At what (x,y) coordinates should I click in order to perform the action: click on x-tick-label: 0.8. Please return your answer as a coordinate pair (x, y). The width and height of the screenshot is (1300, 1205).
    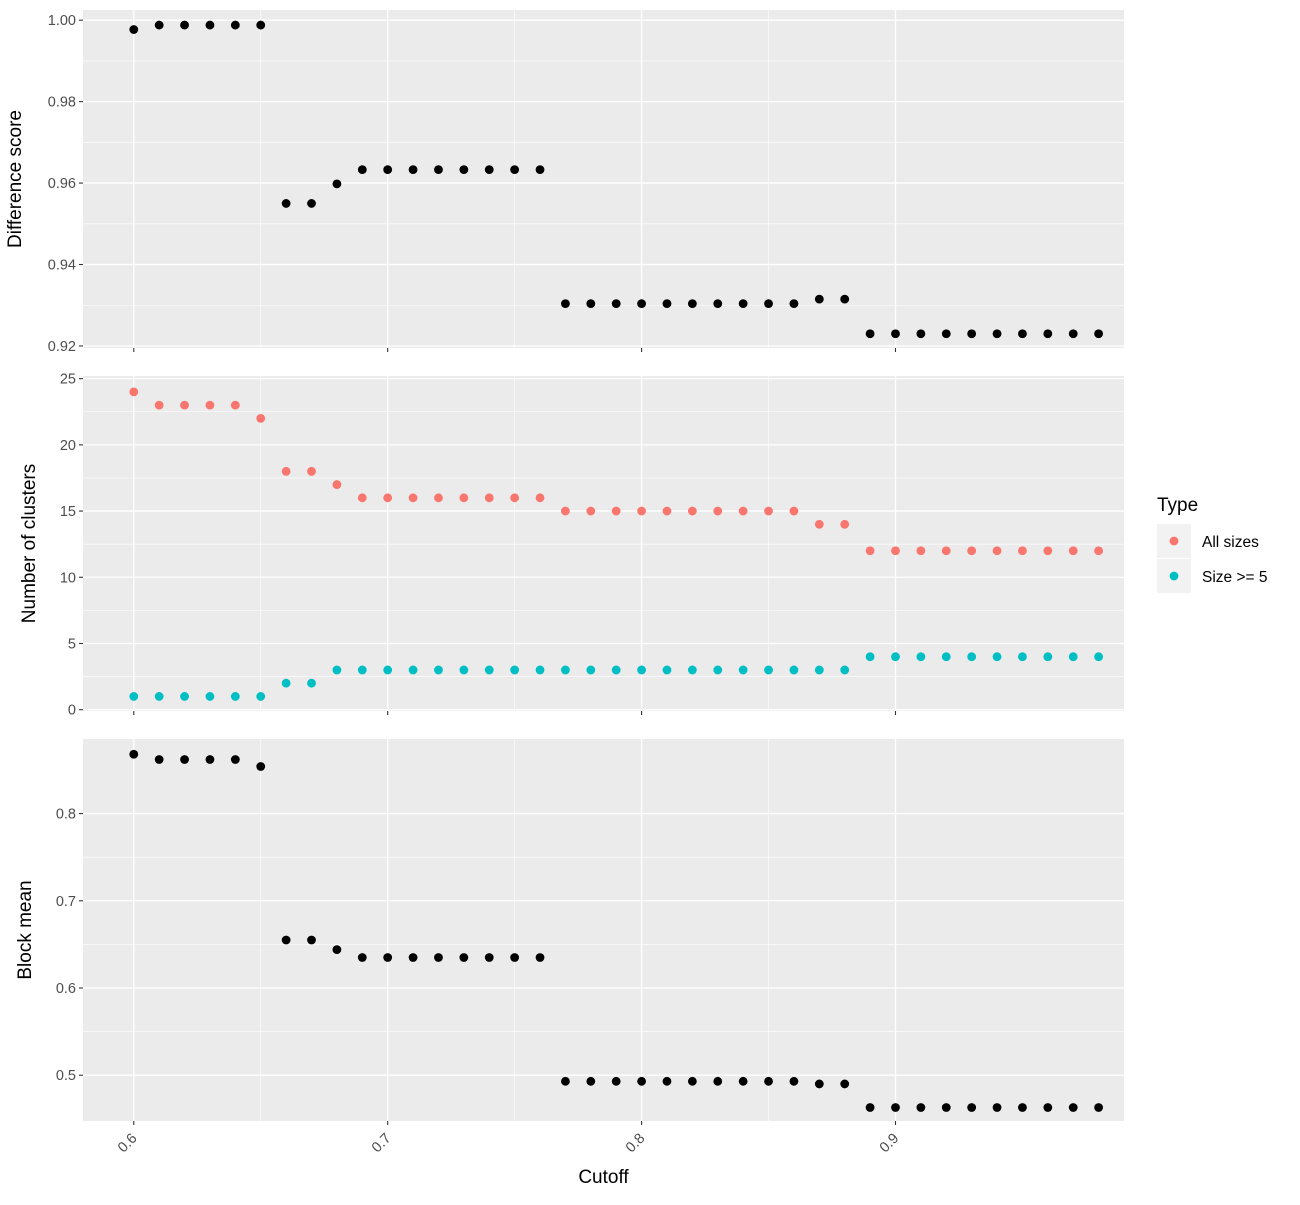
    Looking at the image, I should click on (636, 1144).